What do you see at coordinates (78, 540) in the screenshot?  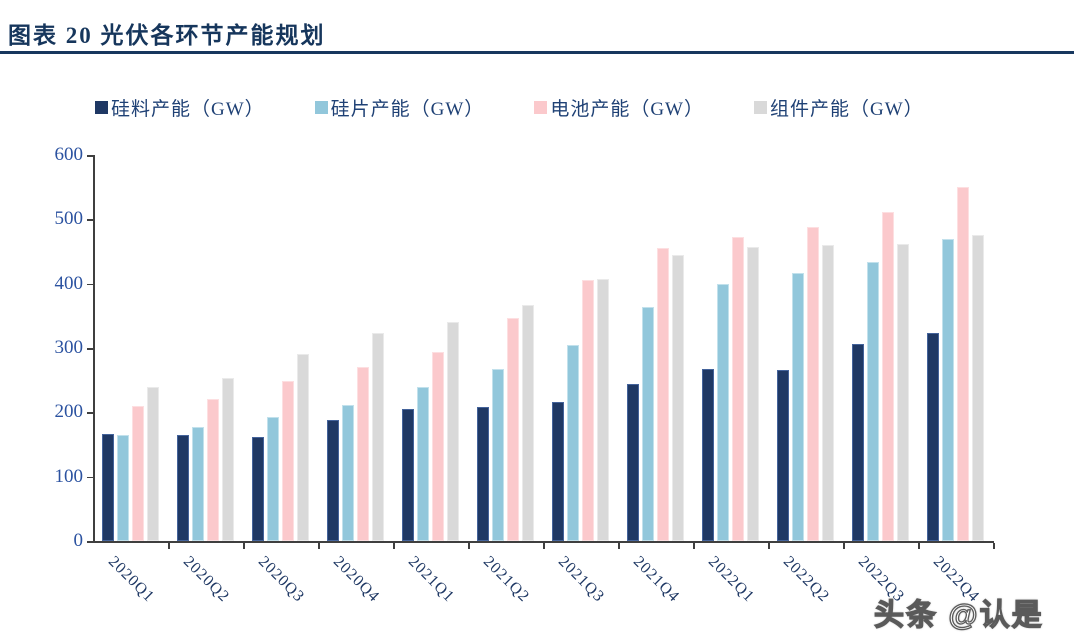 I see `y-tick-label: 0` at bounding box center [78, 540].